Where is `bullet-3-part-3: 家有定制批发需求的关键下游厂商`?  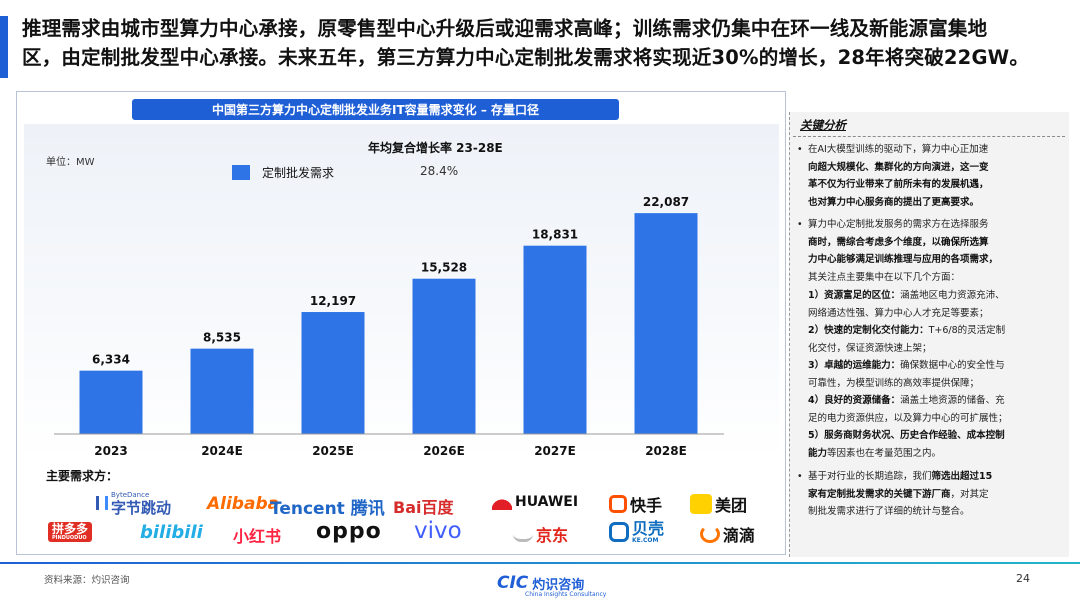 bullet-3-part-3: 家有定制批发需求的关键下游厂商 is located at coordinates (879, 494).